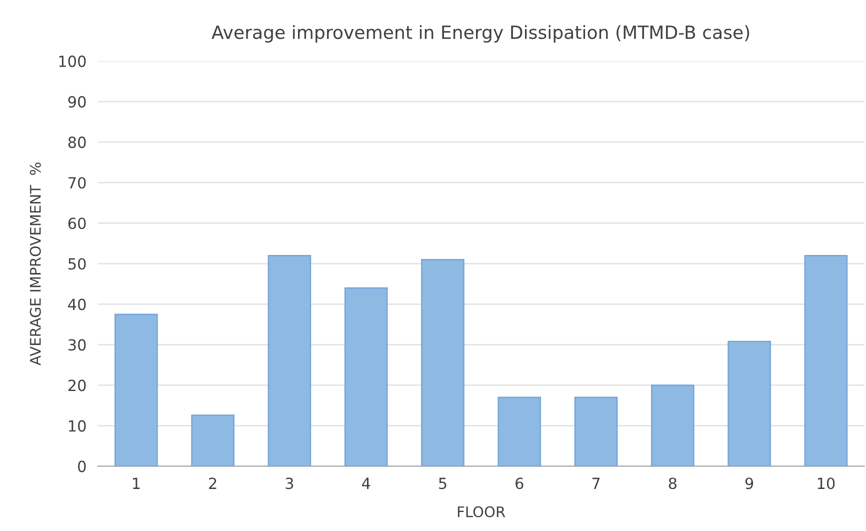 The height and width of the screenshot is (531, 866). Describe the element at coordinates (749, 484) in the screenshot. I see `x-tick-label: 9` at that location.